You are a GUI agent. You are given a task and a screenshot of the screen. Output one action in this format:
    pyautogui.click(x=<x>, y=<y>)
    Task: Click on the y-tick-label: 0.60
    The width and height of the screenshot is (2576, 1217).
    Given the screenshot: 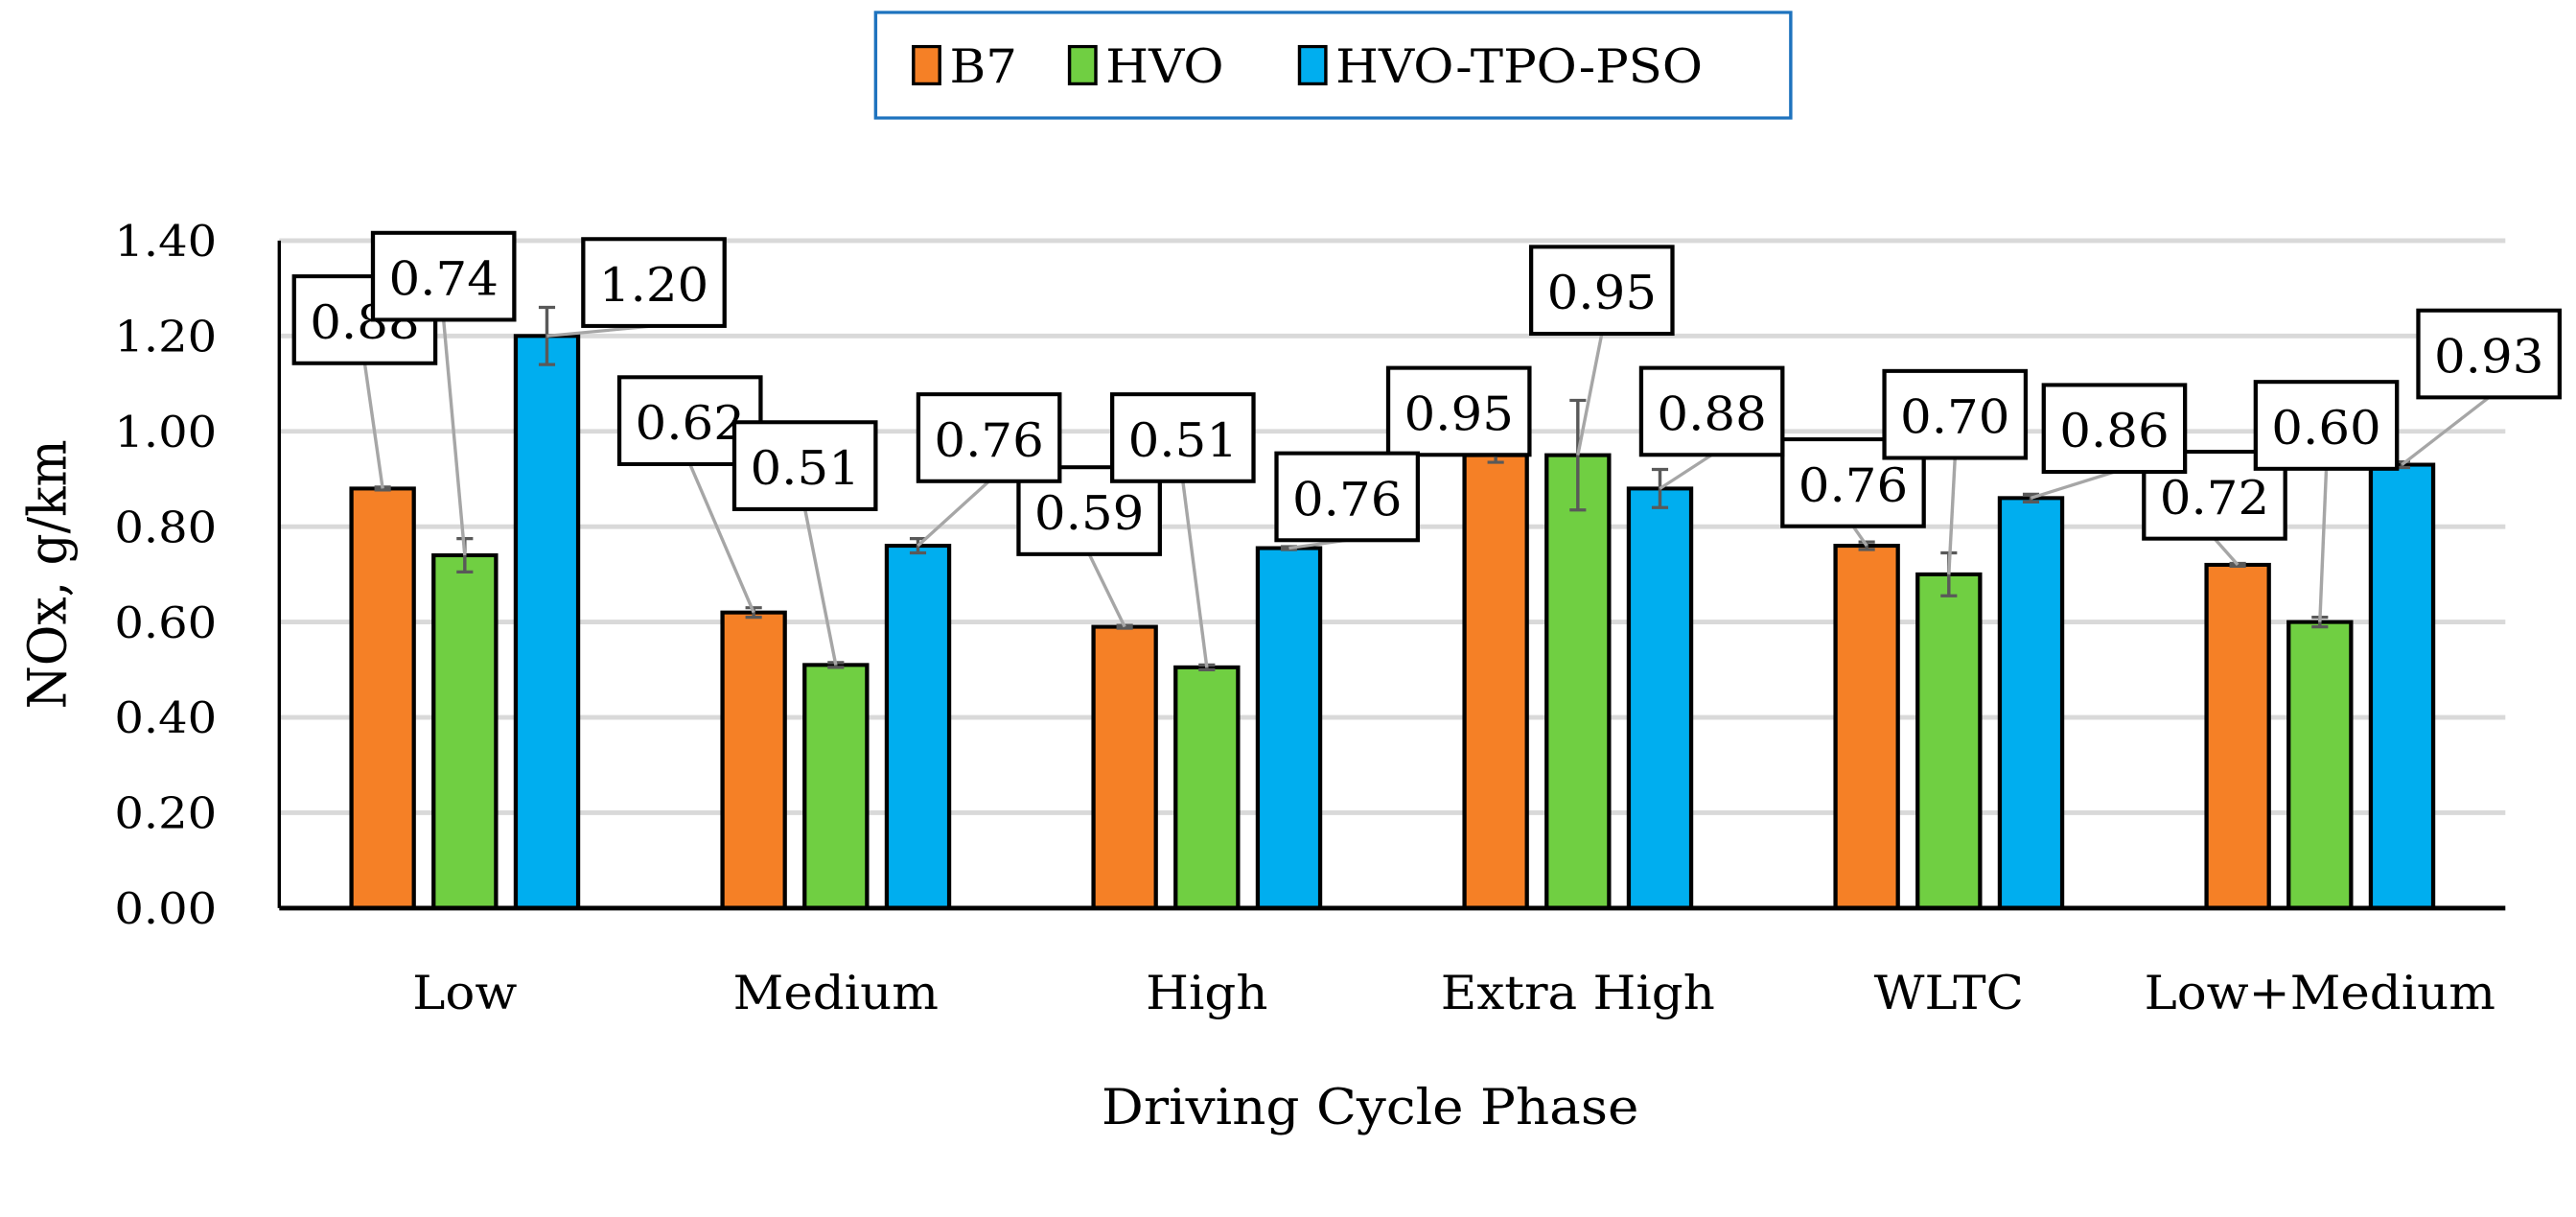 What is the action you would take?
    pyautogui.click(x=166, y=623)
    